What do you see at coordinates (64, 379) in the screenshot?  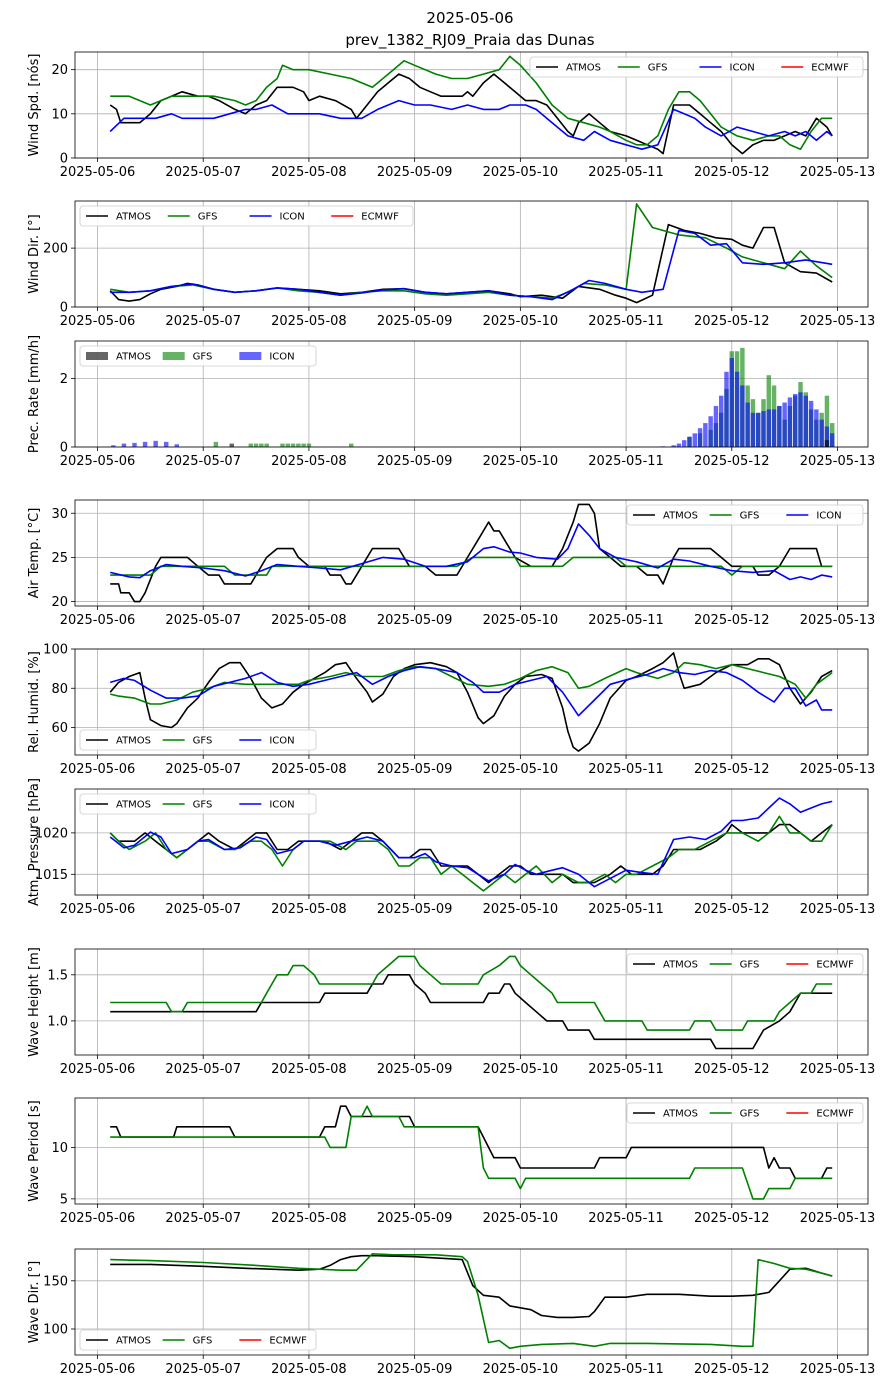 I see `y-tick-label: 2` at bounding box center [64, 379].